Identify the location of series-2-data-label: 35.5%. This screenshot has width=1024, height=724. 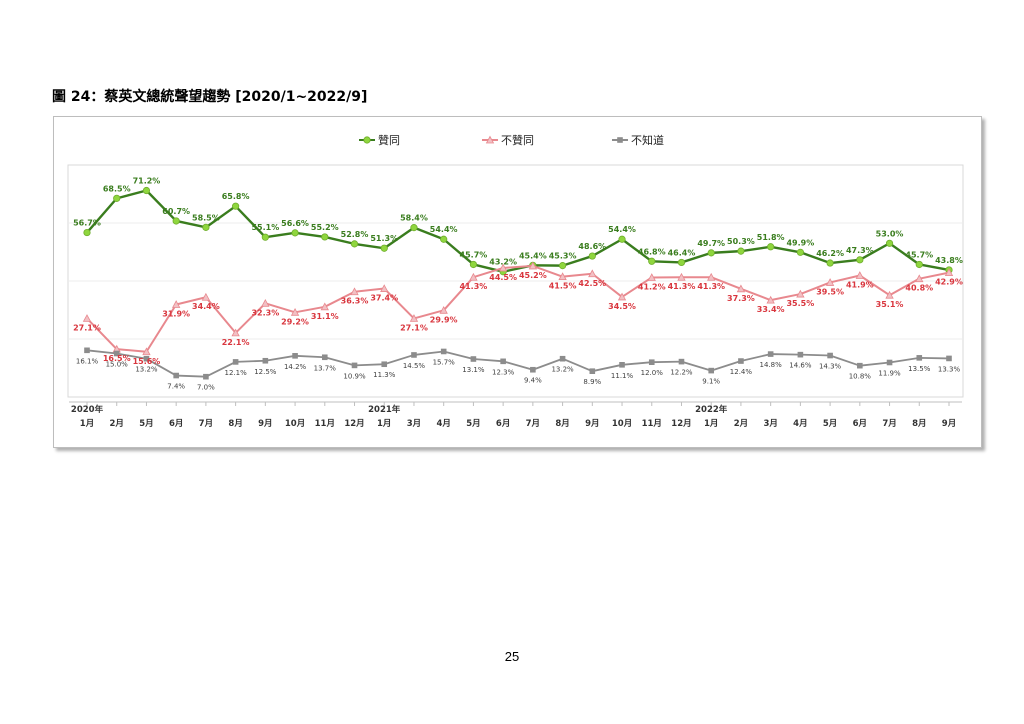
(800, 303).